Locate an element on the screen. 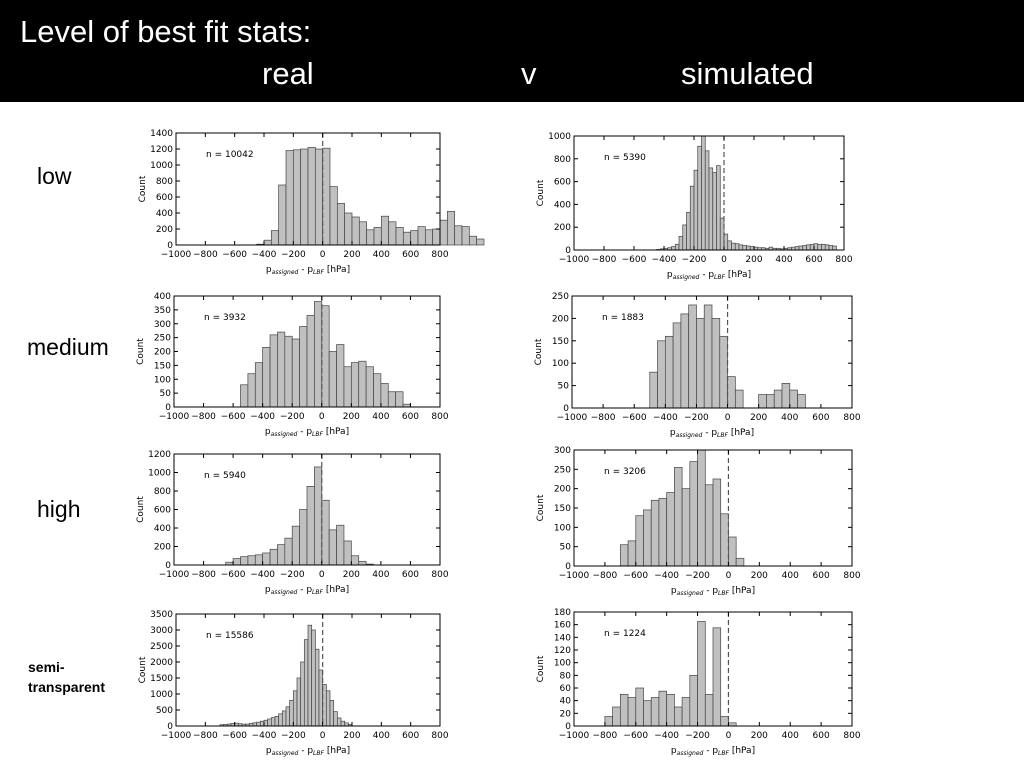  y-tick-label: 160 is located at coordinates (562, 626).